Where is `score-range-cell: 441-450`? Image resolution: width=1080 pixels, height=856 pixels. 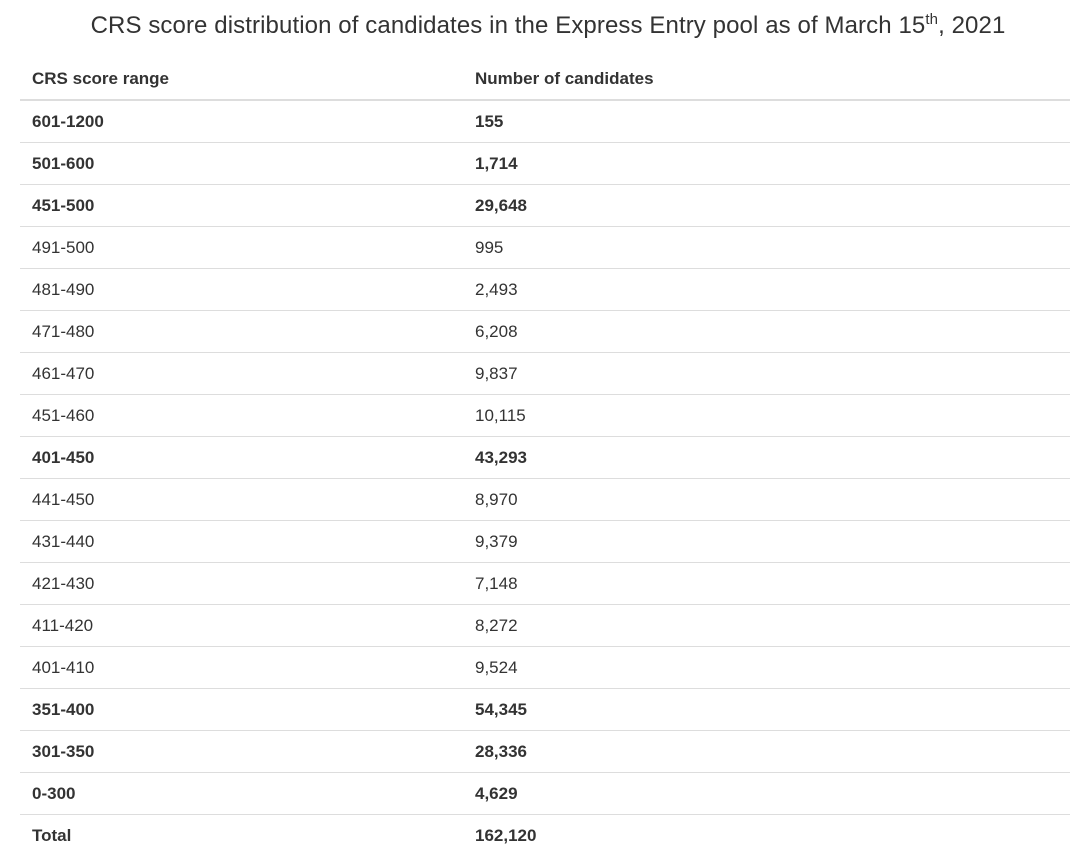
score-range-cell: 441-450 is located at coordinates (241, 500).